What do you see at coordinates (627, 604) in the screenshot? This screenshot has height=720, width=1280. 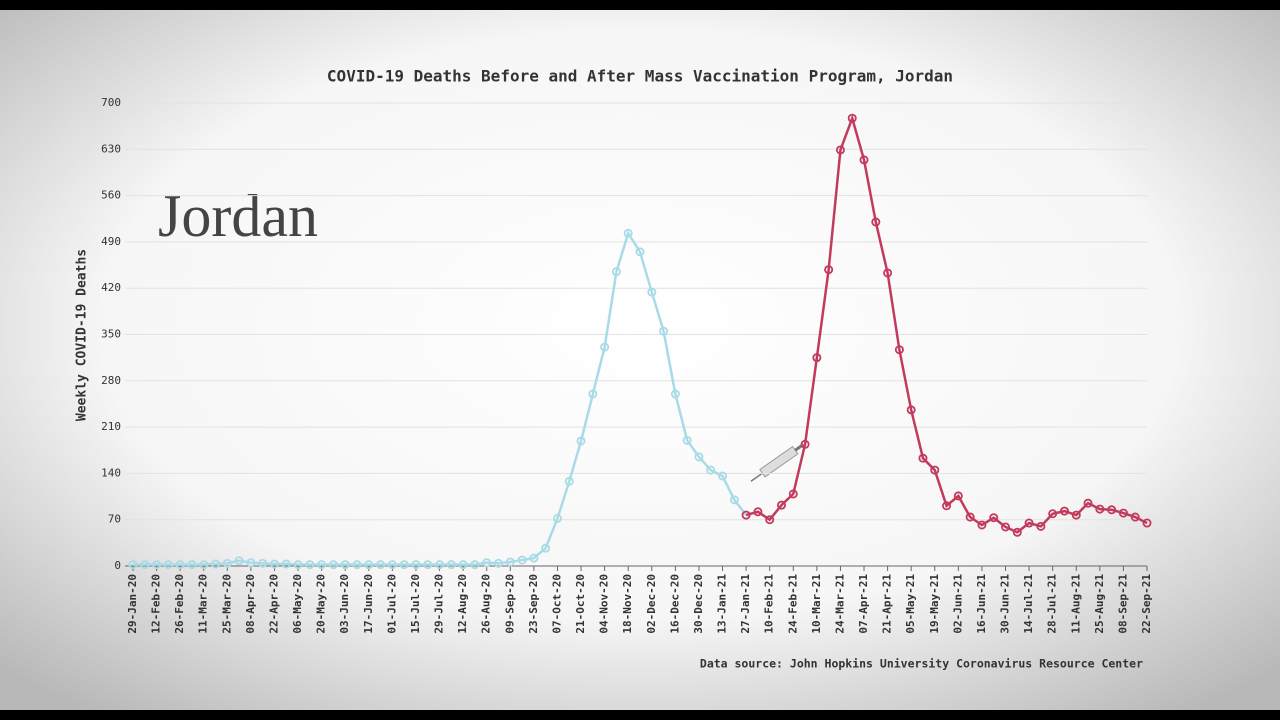 I see `x-tick-label: 18-Nov-20` at bounding box center [627, 604].